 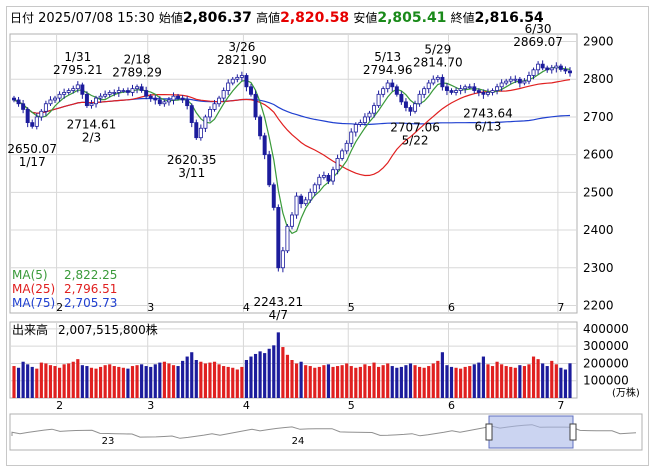 What do you see at coordinates (573, 432) in the screenshot?
I see `navigator-right-handle` at bounding box center [573, 432].